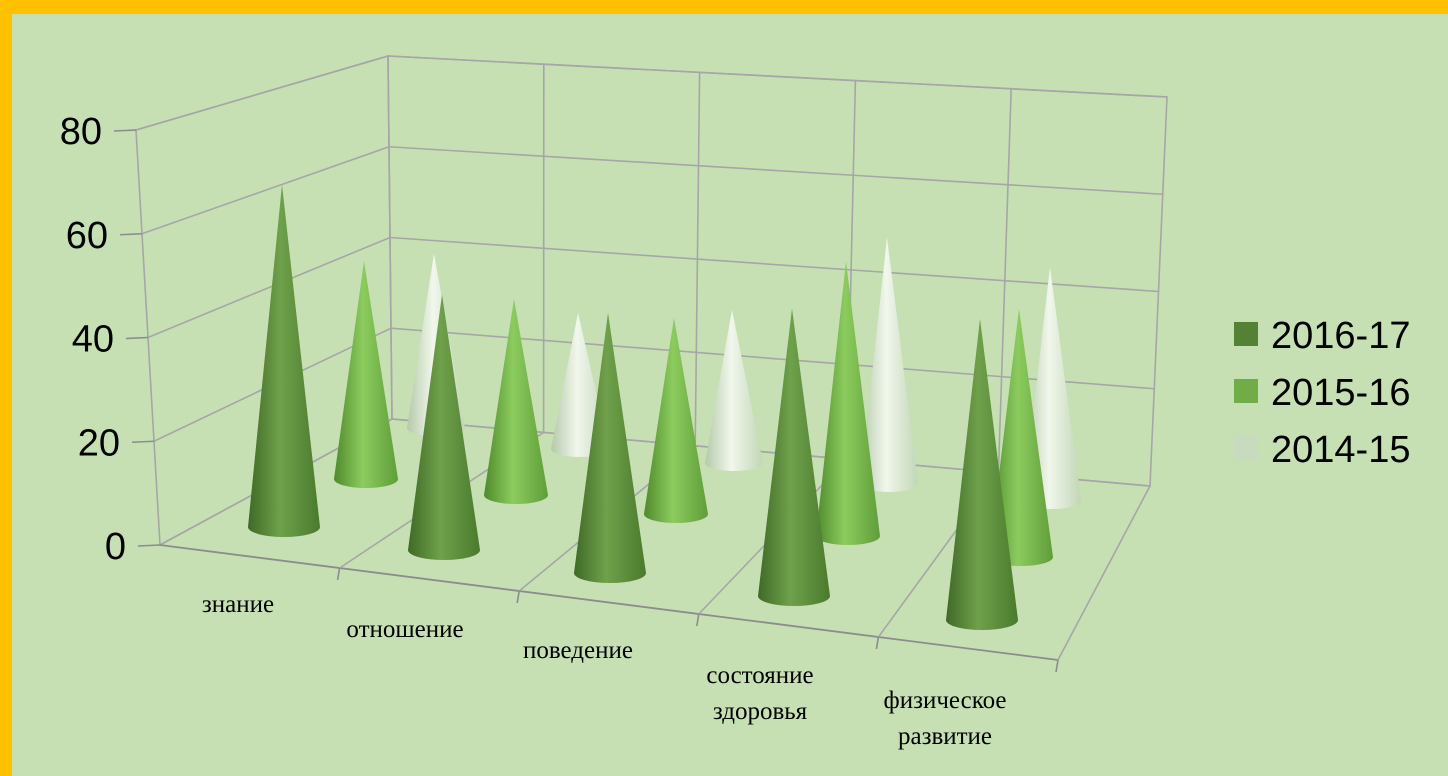 Image resolution: width=1448 pixels, height=776 pixels. What do you see at coordinates (759, 675) in the screenshot?
I see `category-label-3-0: состояние` at bounding box center [759, 675].